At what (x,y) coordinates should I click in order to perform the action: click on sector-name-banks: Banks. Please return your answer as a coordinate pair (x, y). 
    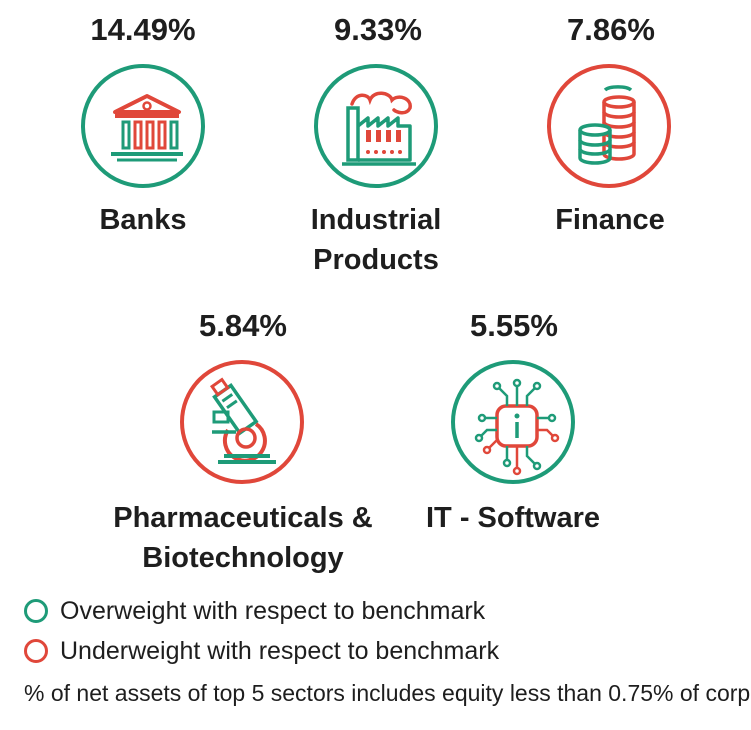
    Looking at the image, I should click on (143, 220).